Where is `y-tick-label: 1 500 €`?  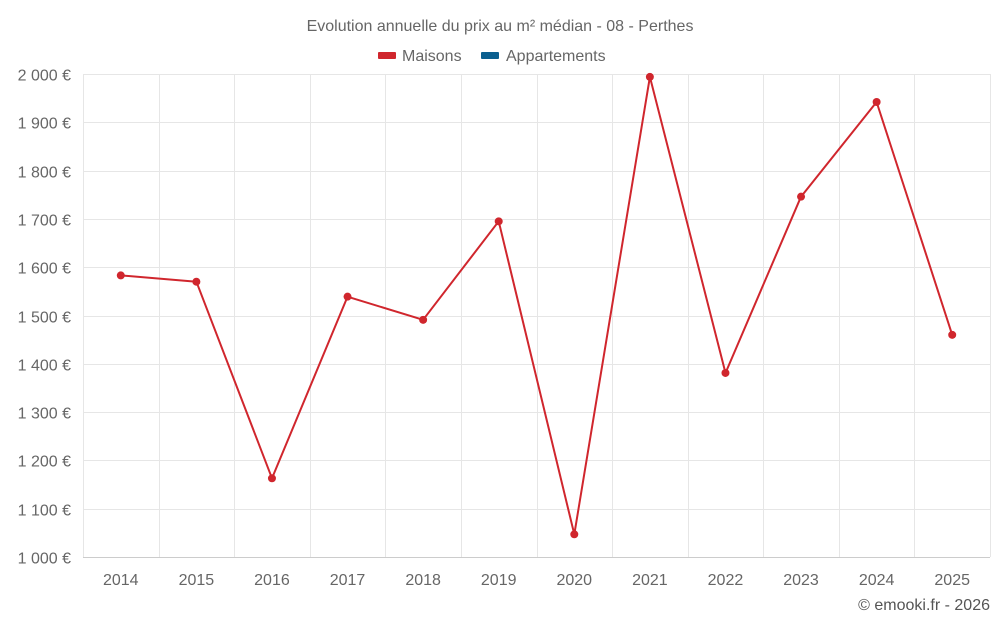
y-tick-label: 1 500 € is located at coordinates (44, 318).